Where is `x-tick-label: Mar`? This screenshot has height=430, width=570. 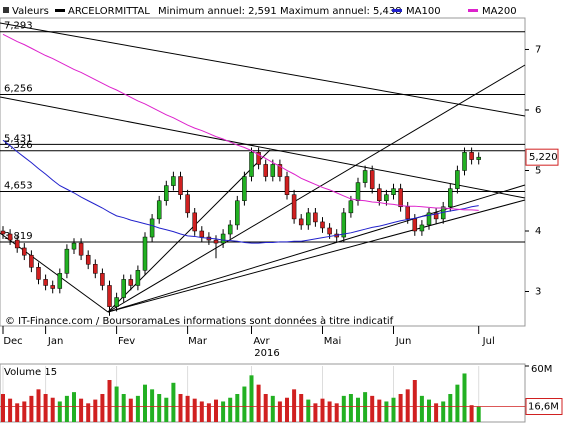 x-tick-label: Mar is located at coordinates (198, 341).